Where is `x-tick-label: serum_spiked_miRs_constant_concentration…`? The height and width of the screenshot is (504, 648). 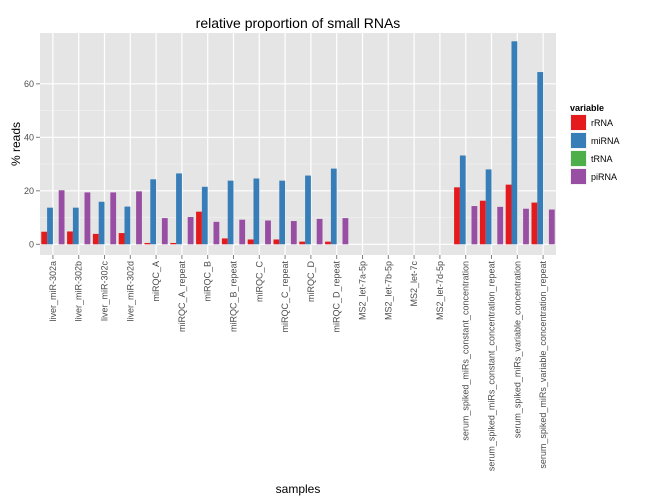 x-tick-label: serum_spiked_miRs_constant_concentration… is located at coordinates (492, 366).